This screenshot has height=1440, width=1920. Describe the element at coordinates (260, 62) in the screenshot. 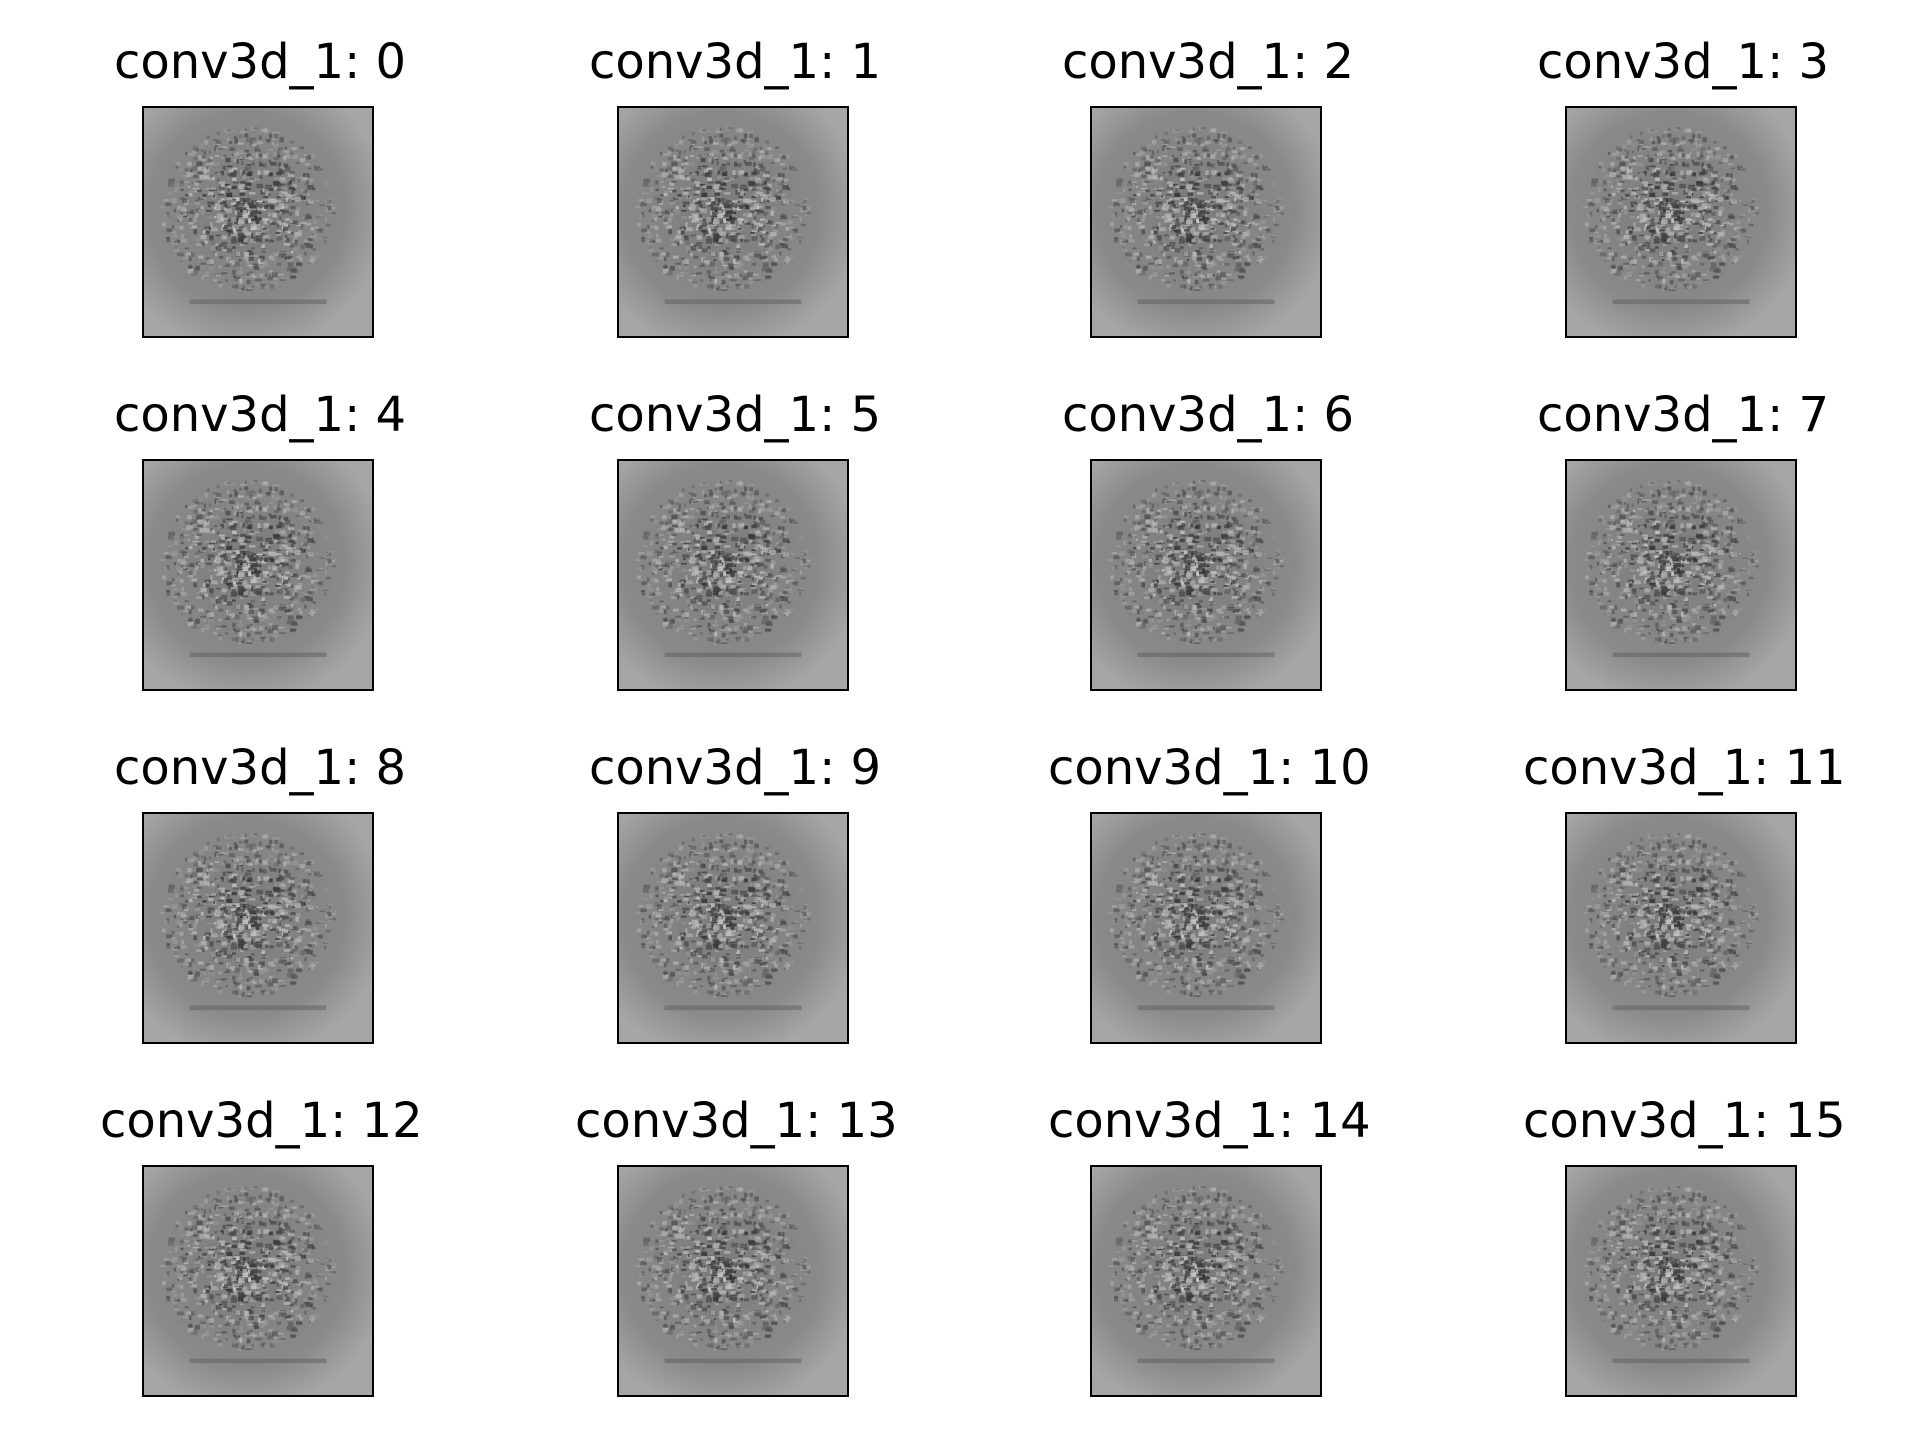

I see `panel-title: conv3d_1: 0` at that location.